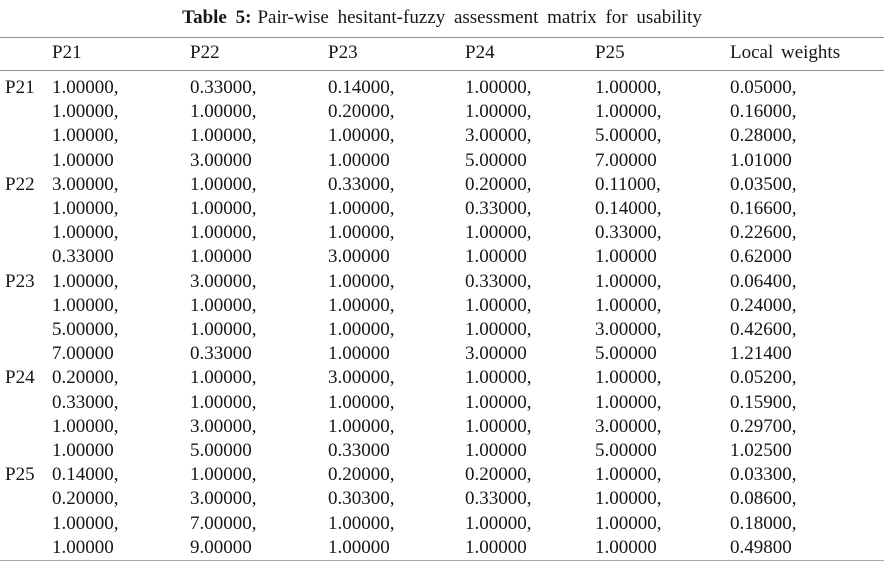  Describe the element at coordinates (763, 330) in the screenshot. I see `cell-value-line: 0.42600,` at that location.